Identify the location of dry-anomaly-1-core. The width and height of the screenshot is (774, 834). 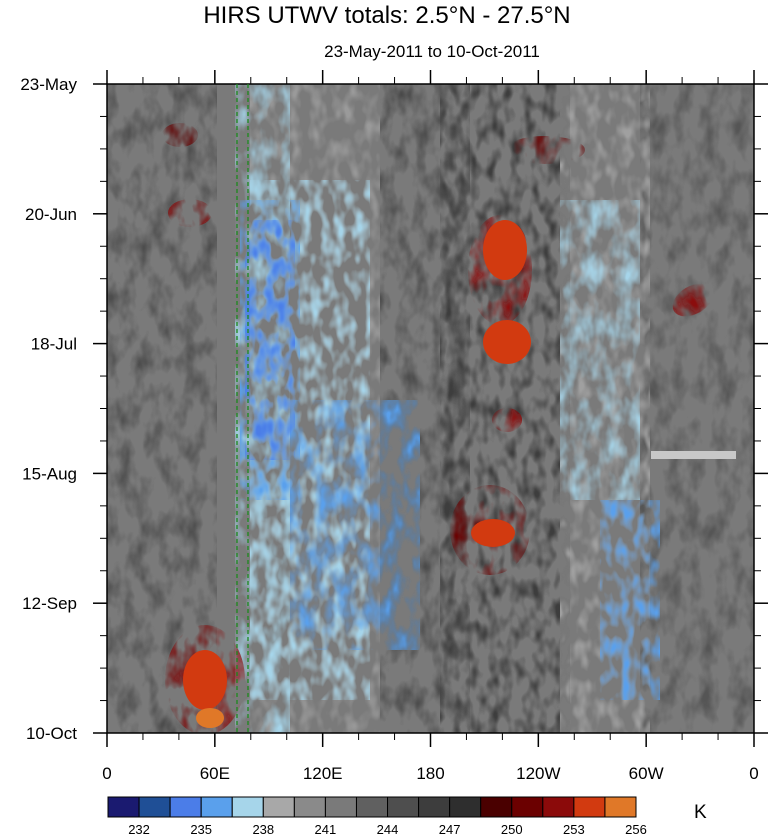
(505, 250).